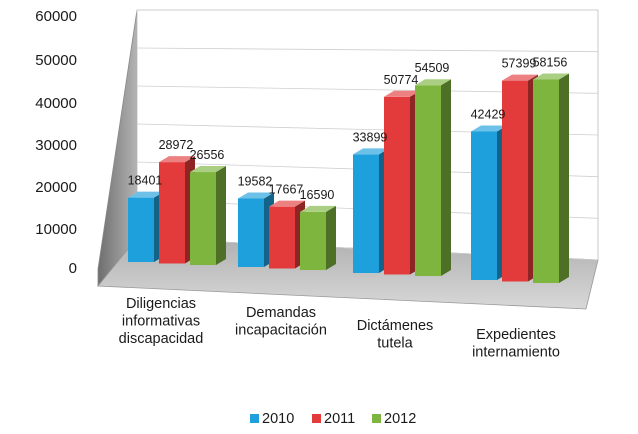 The width and height of the screenshot is (638, 434). I want to click on x-category-label: informativas, so click(161, 321).